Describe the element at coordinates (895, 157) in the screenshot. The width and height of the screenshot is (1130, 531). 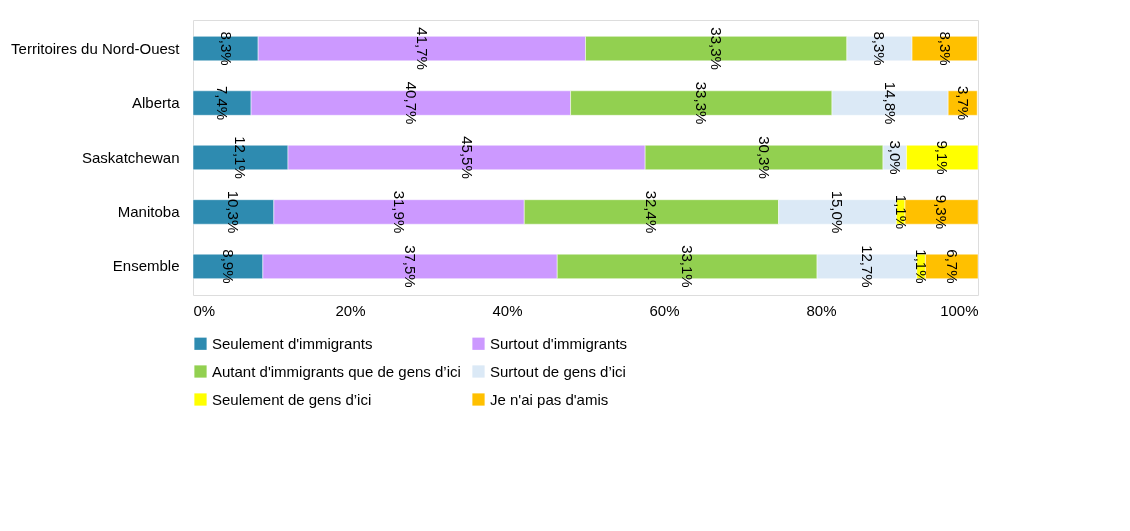
I see `data-label: 3,0%` at that location.